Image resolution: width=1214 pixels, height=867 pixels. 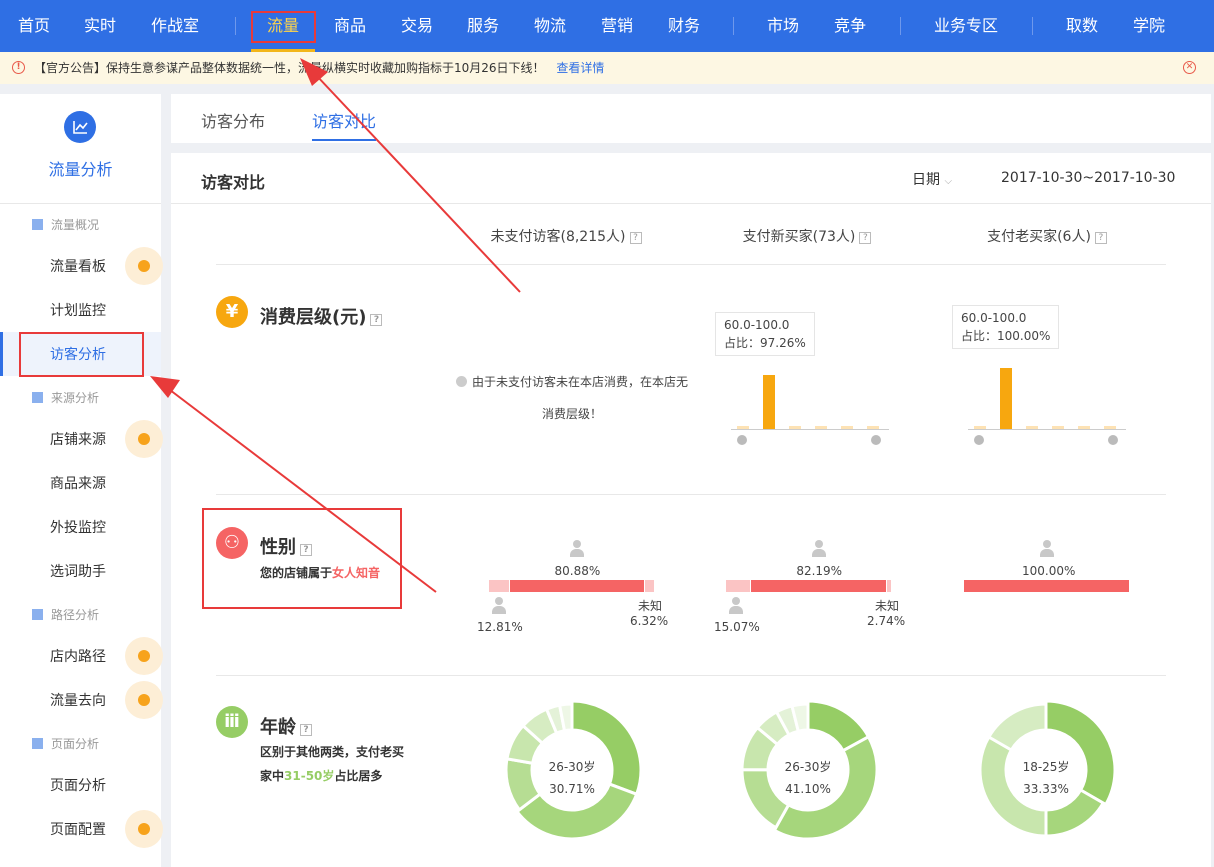 I want to click on highlight-box-traffic, so click(x=283, y=27).